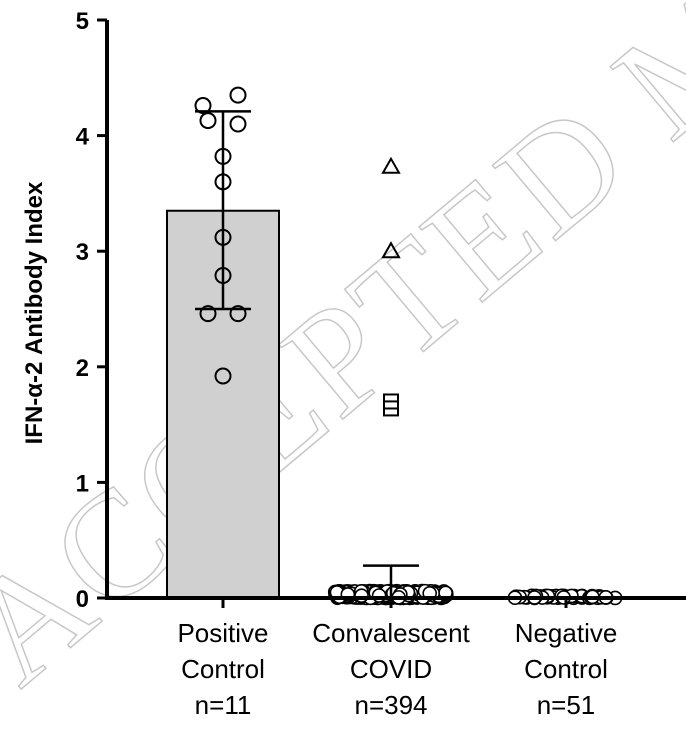 This screenshot has height=729, width=686. I want to click on x-category-label: Negative, so click(566, 633).